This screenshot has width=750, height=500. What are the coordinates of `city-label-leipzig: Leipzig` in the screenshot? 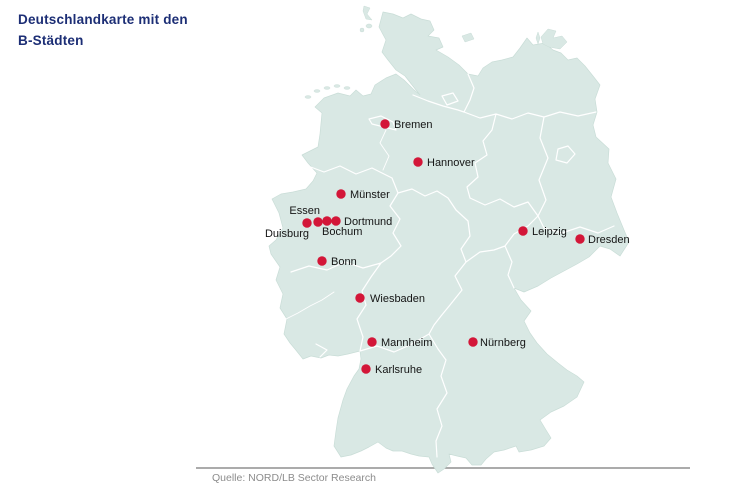 It's located at (549, 232).